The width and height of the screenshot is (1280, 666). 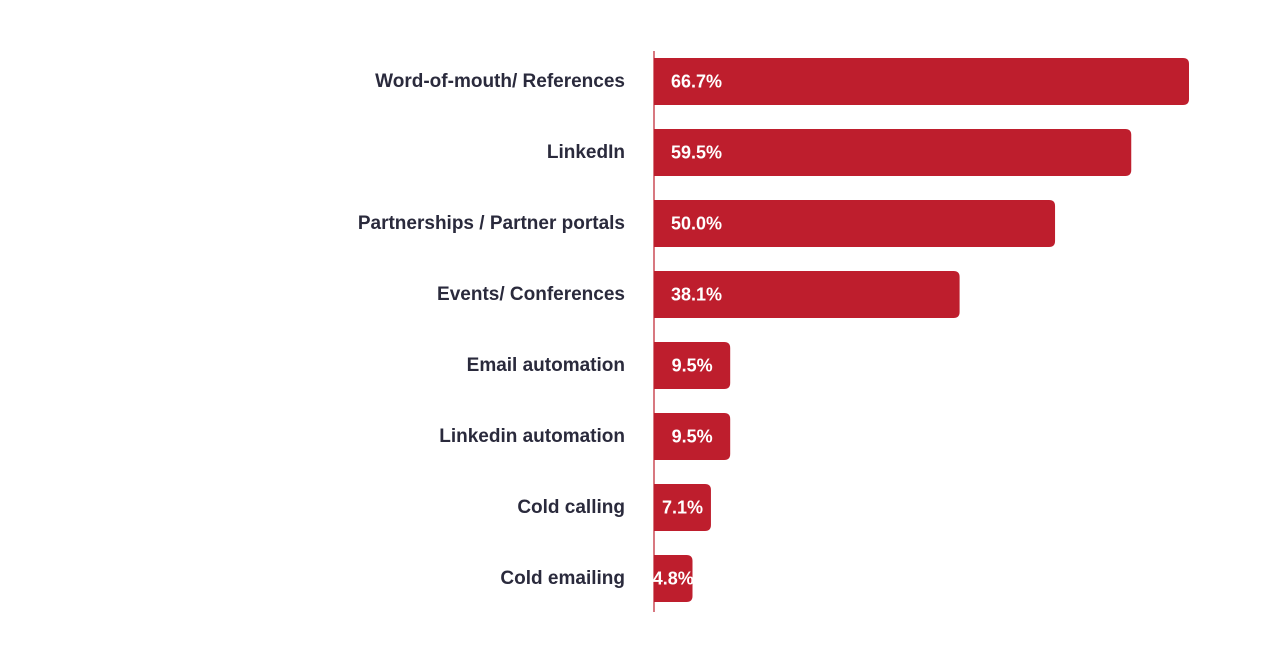 What do you see at coordinates (531, 294) in the screenshot?
I see `category-label: Events/ Conferences` at bounding box center [531, 294].